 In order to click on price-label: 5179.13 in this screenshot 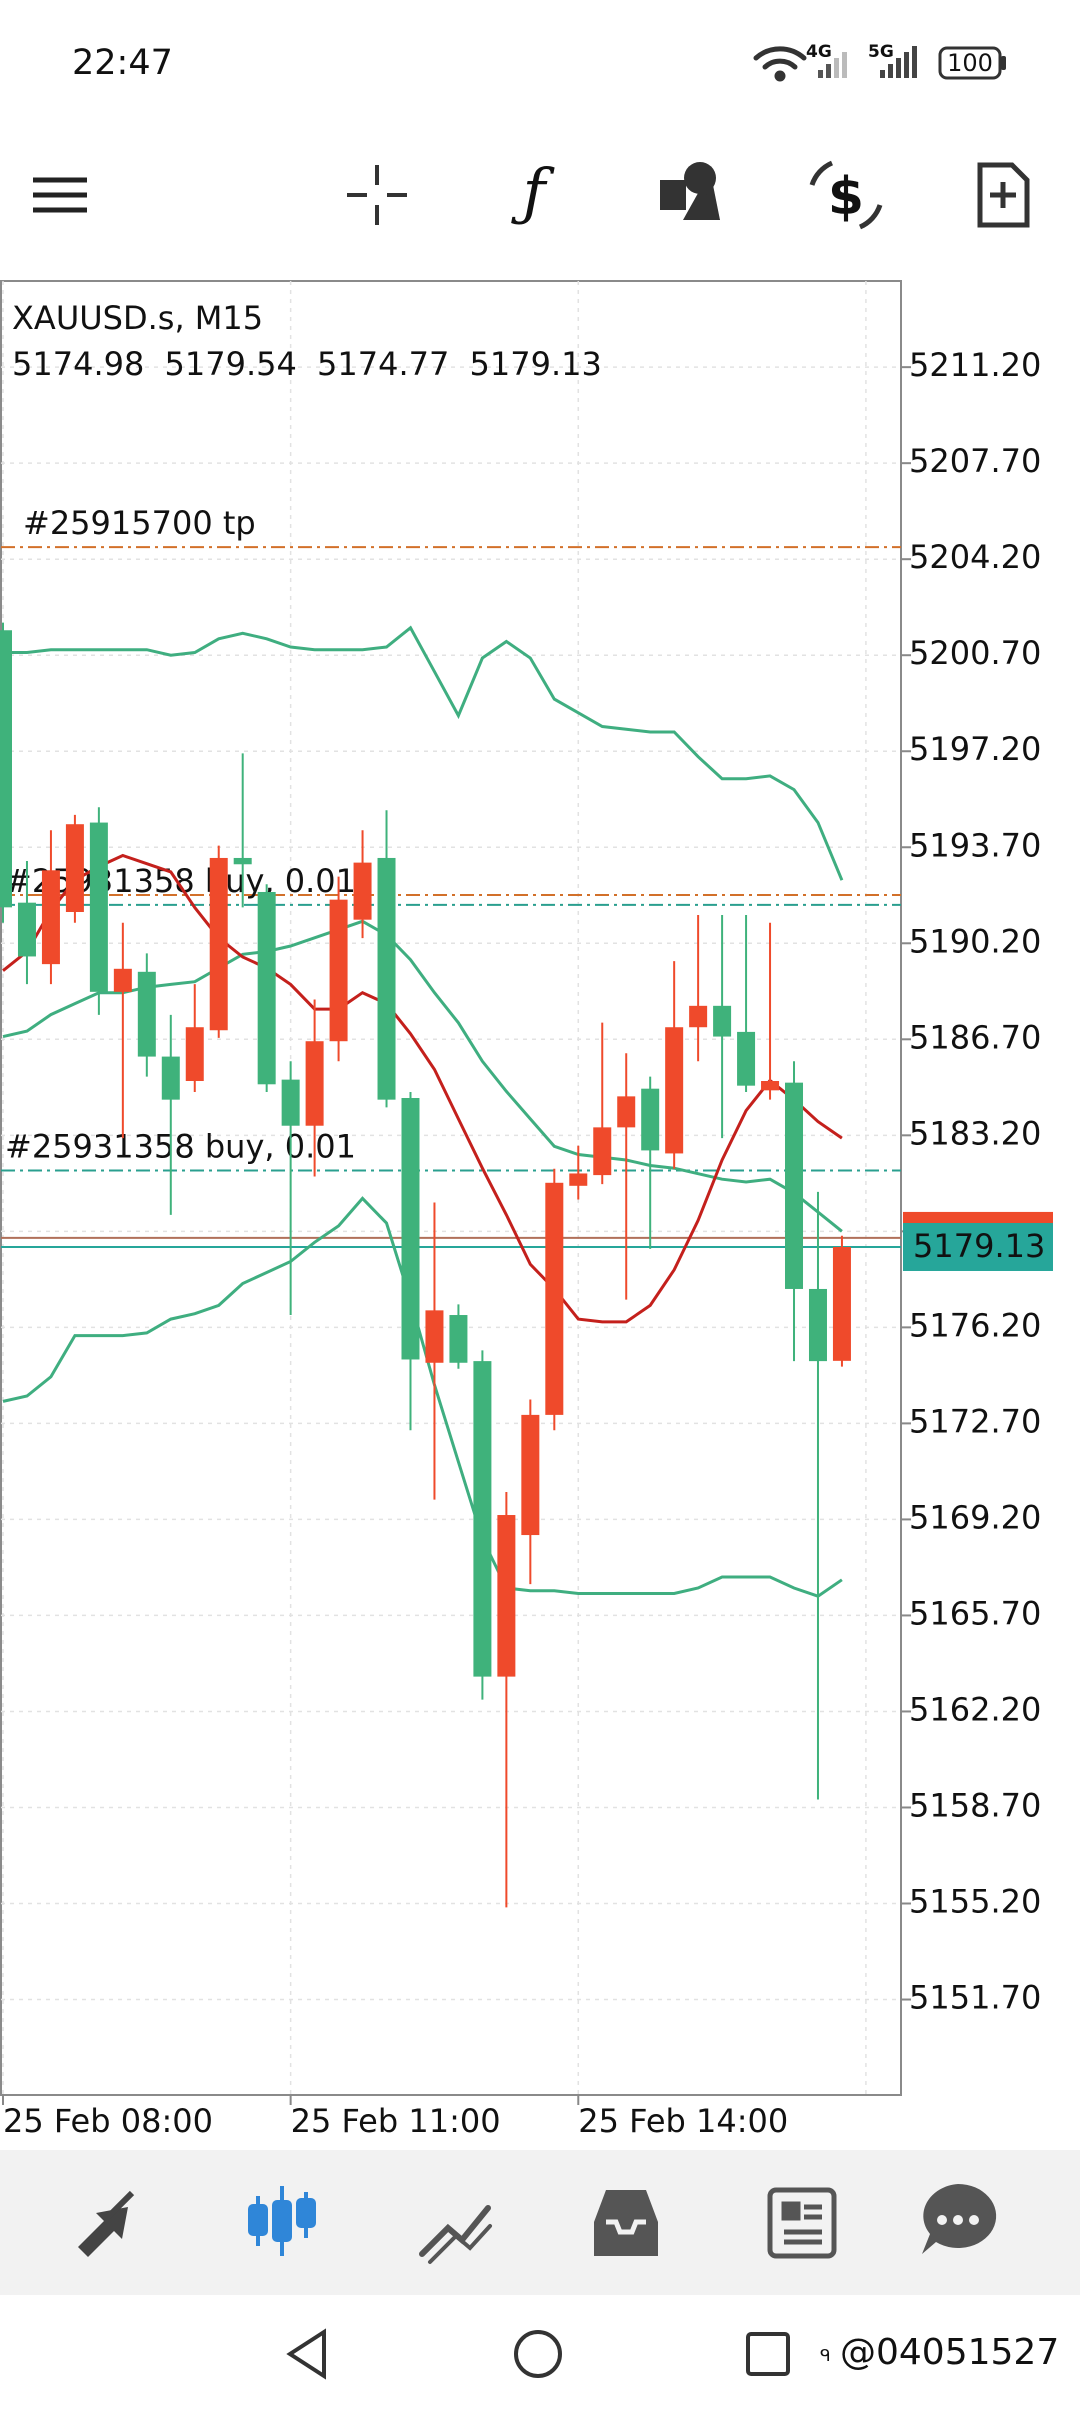, I will do `click(979, 1246)`.